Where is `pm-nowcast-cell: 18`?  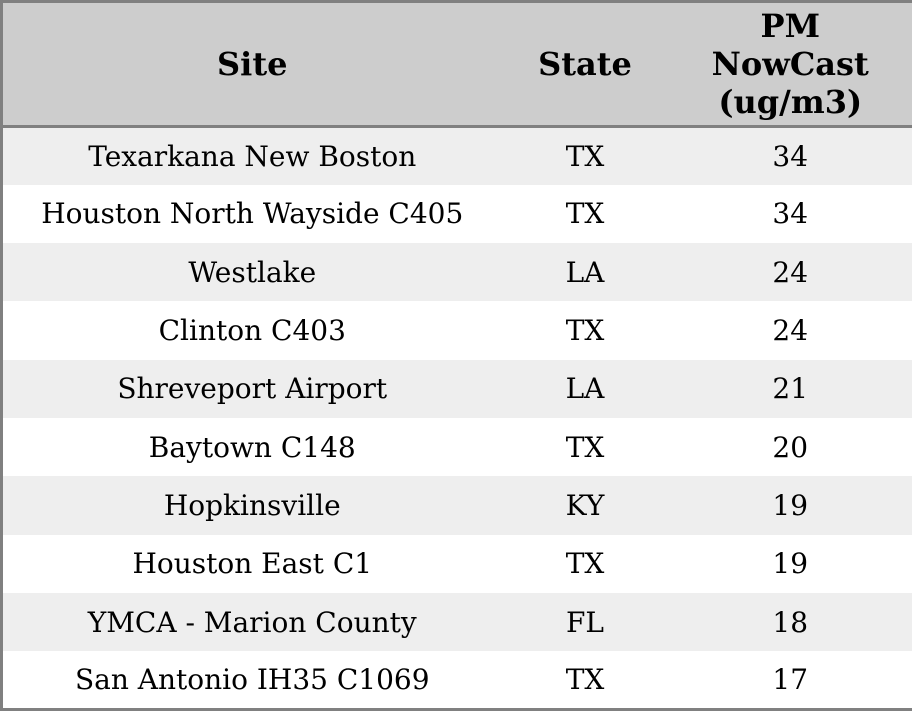 pm-nowcast-cell: 18 is located at coordinates (790, 622).